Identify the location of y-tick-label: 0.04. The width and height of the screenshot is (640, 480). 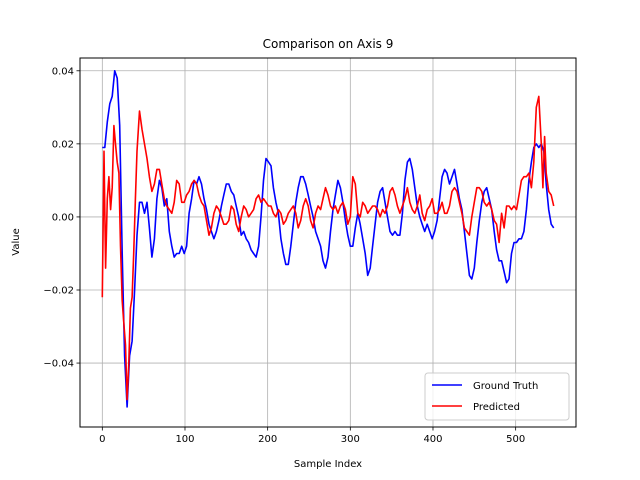
(63, 71).